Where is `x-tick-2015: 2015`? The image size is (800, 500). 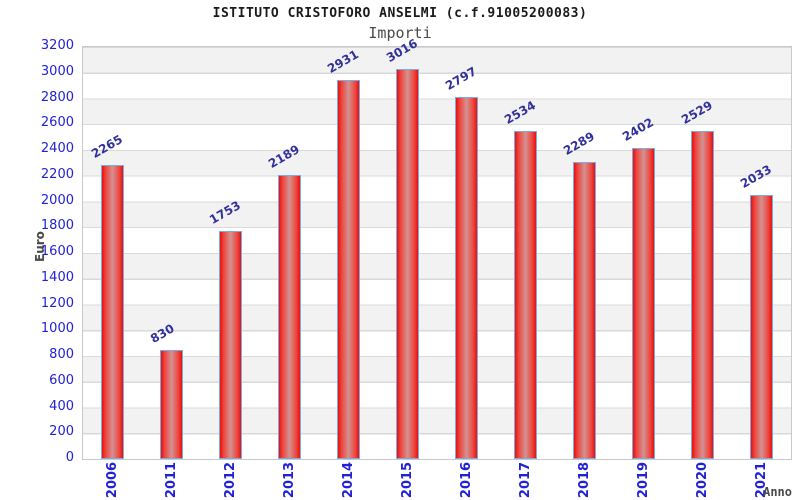 x-tick-2015: 2015 is located at coordinates (407, 480).